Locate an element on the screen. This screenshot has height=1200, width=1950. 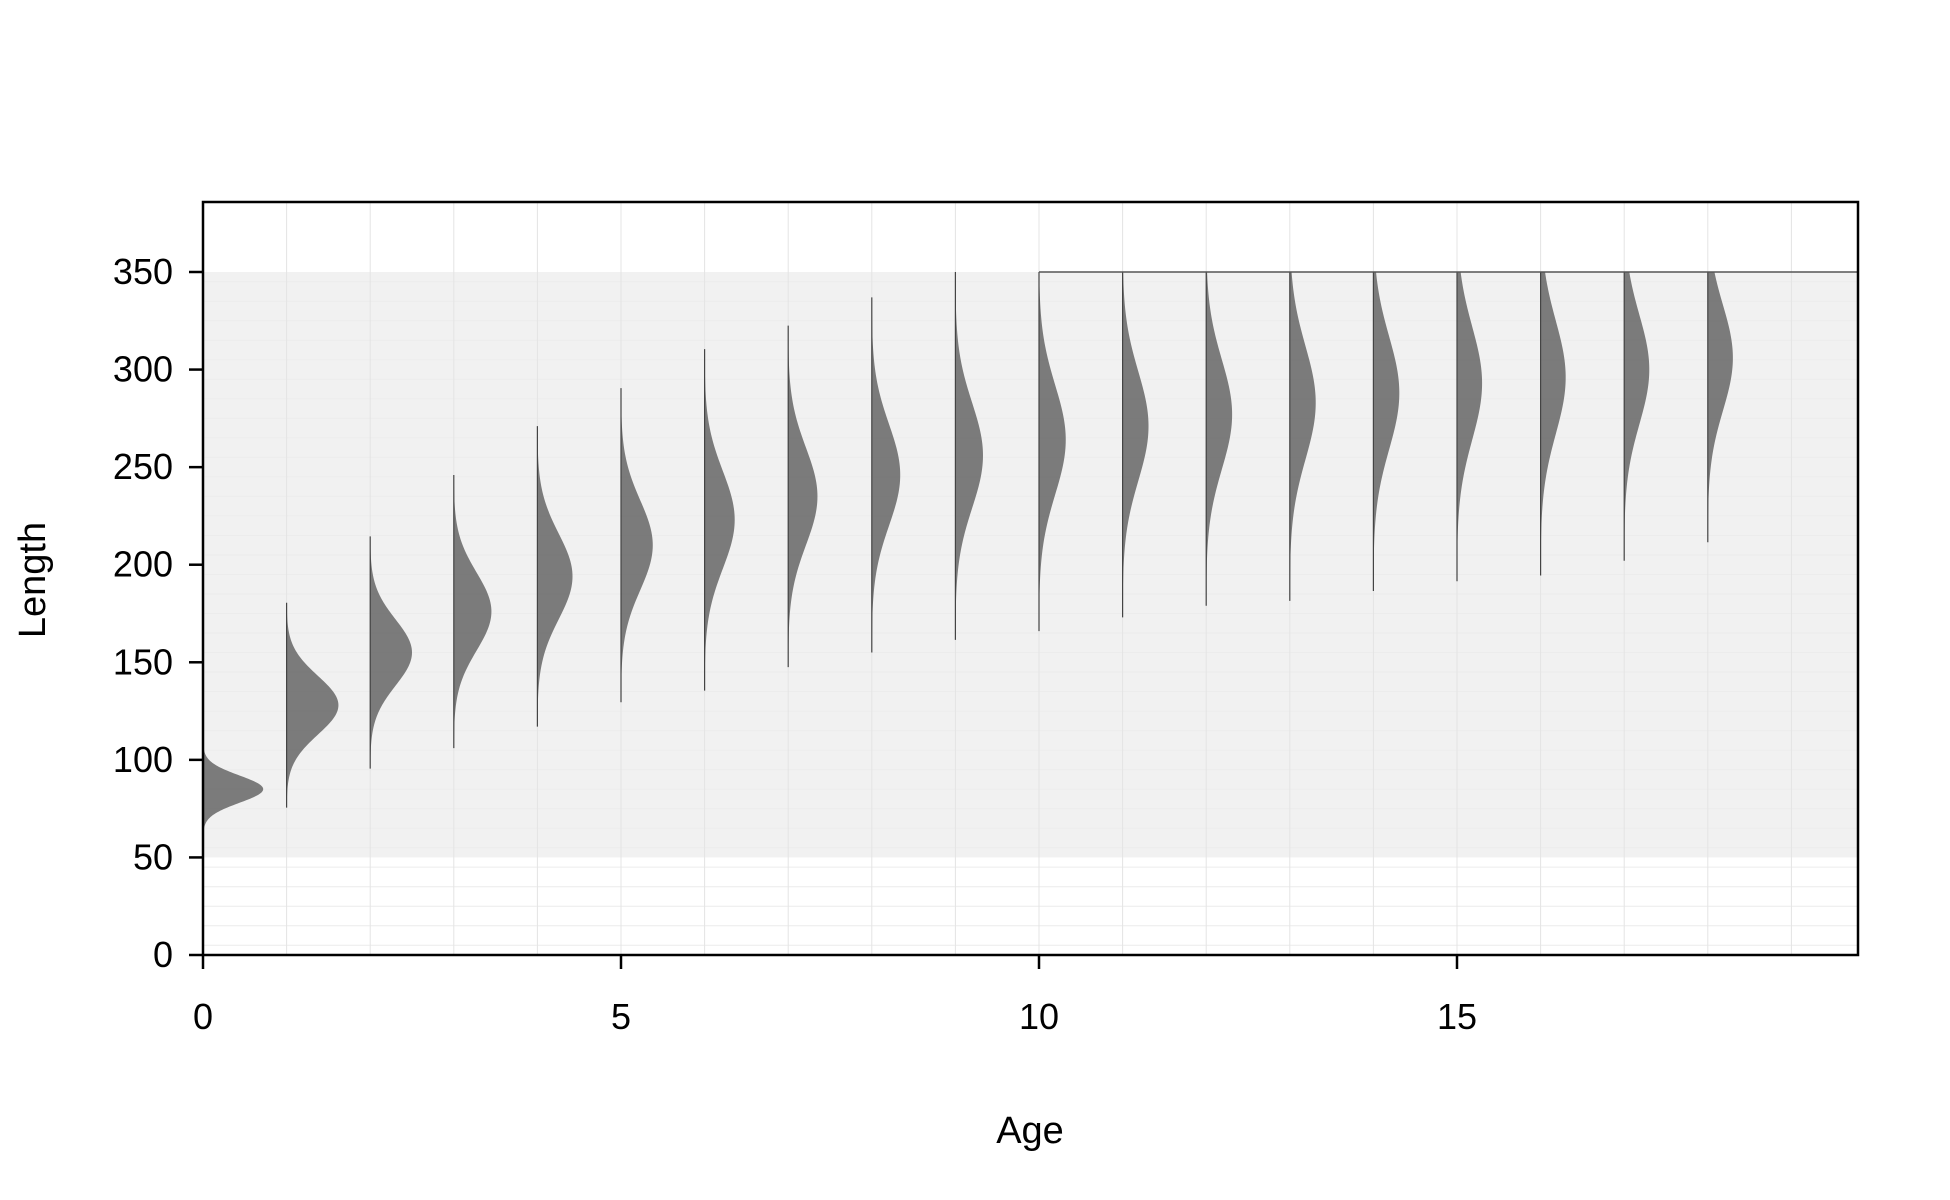
y-tick-label: 100 is located at coordinates (143, 759).